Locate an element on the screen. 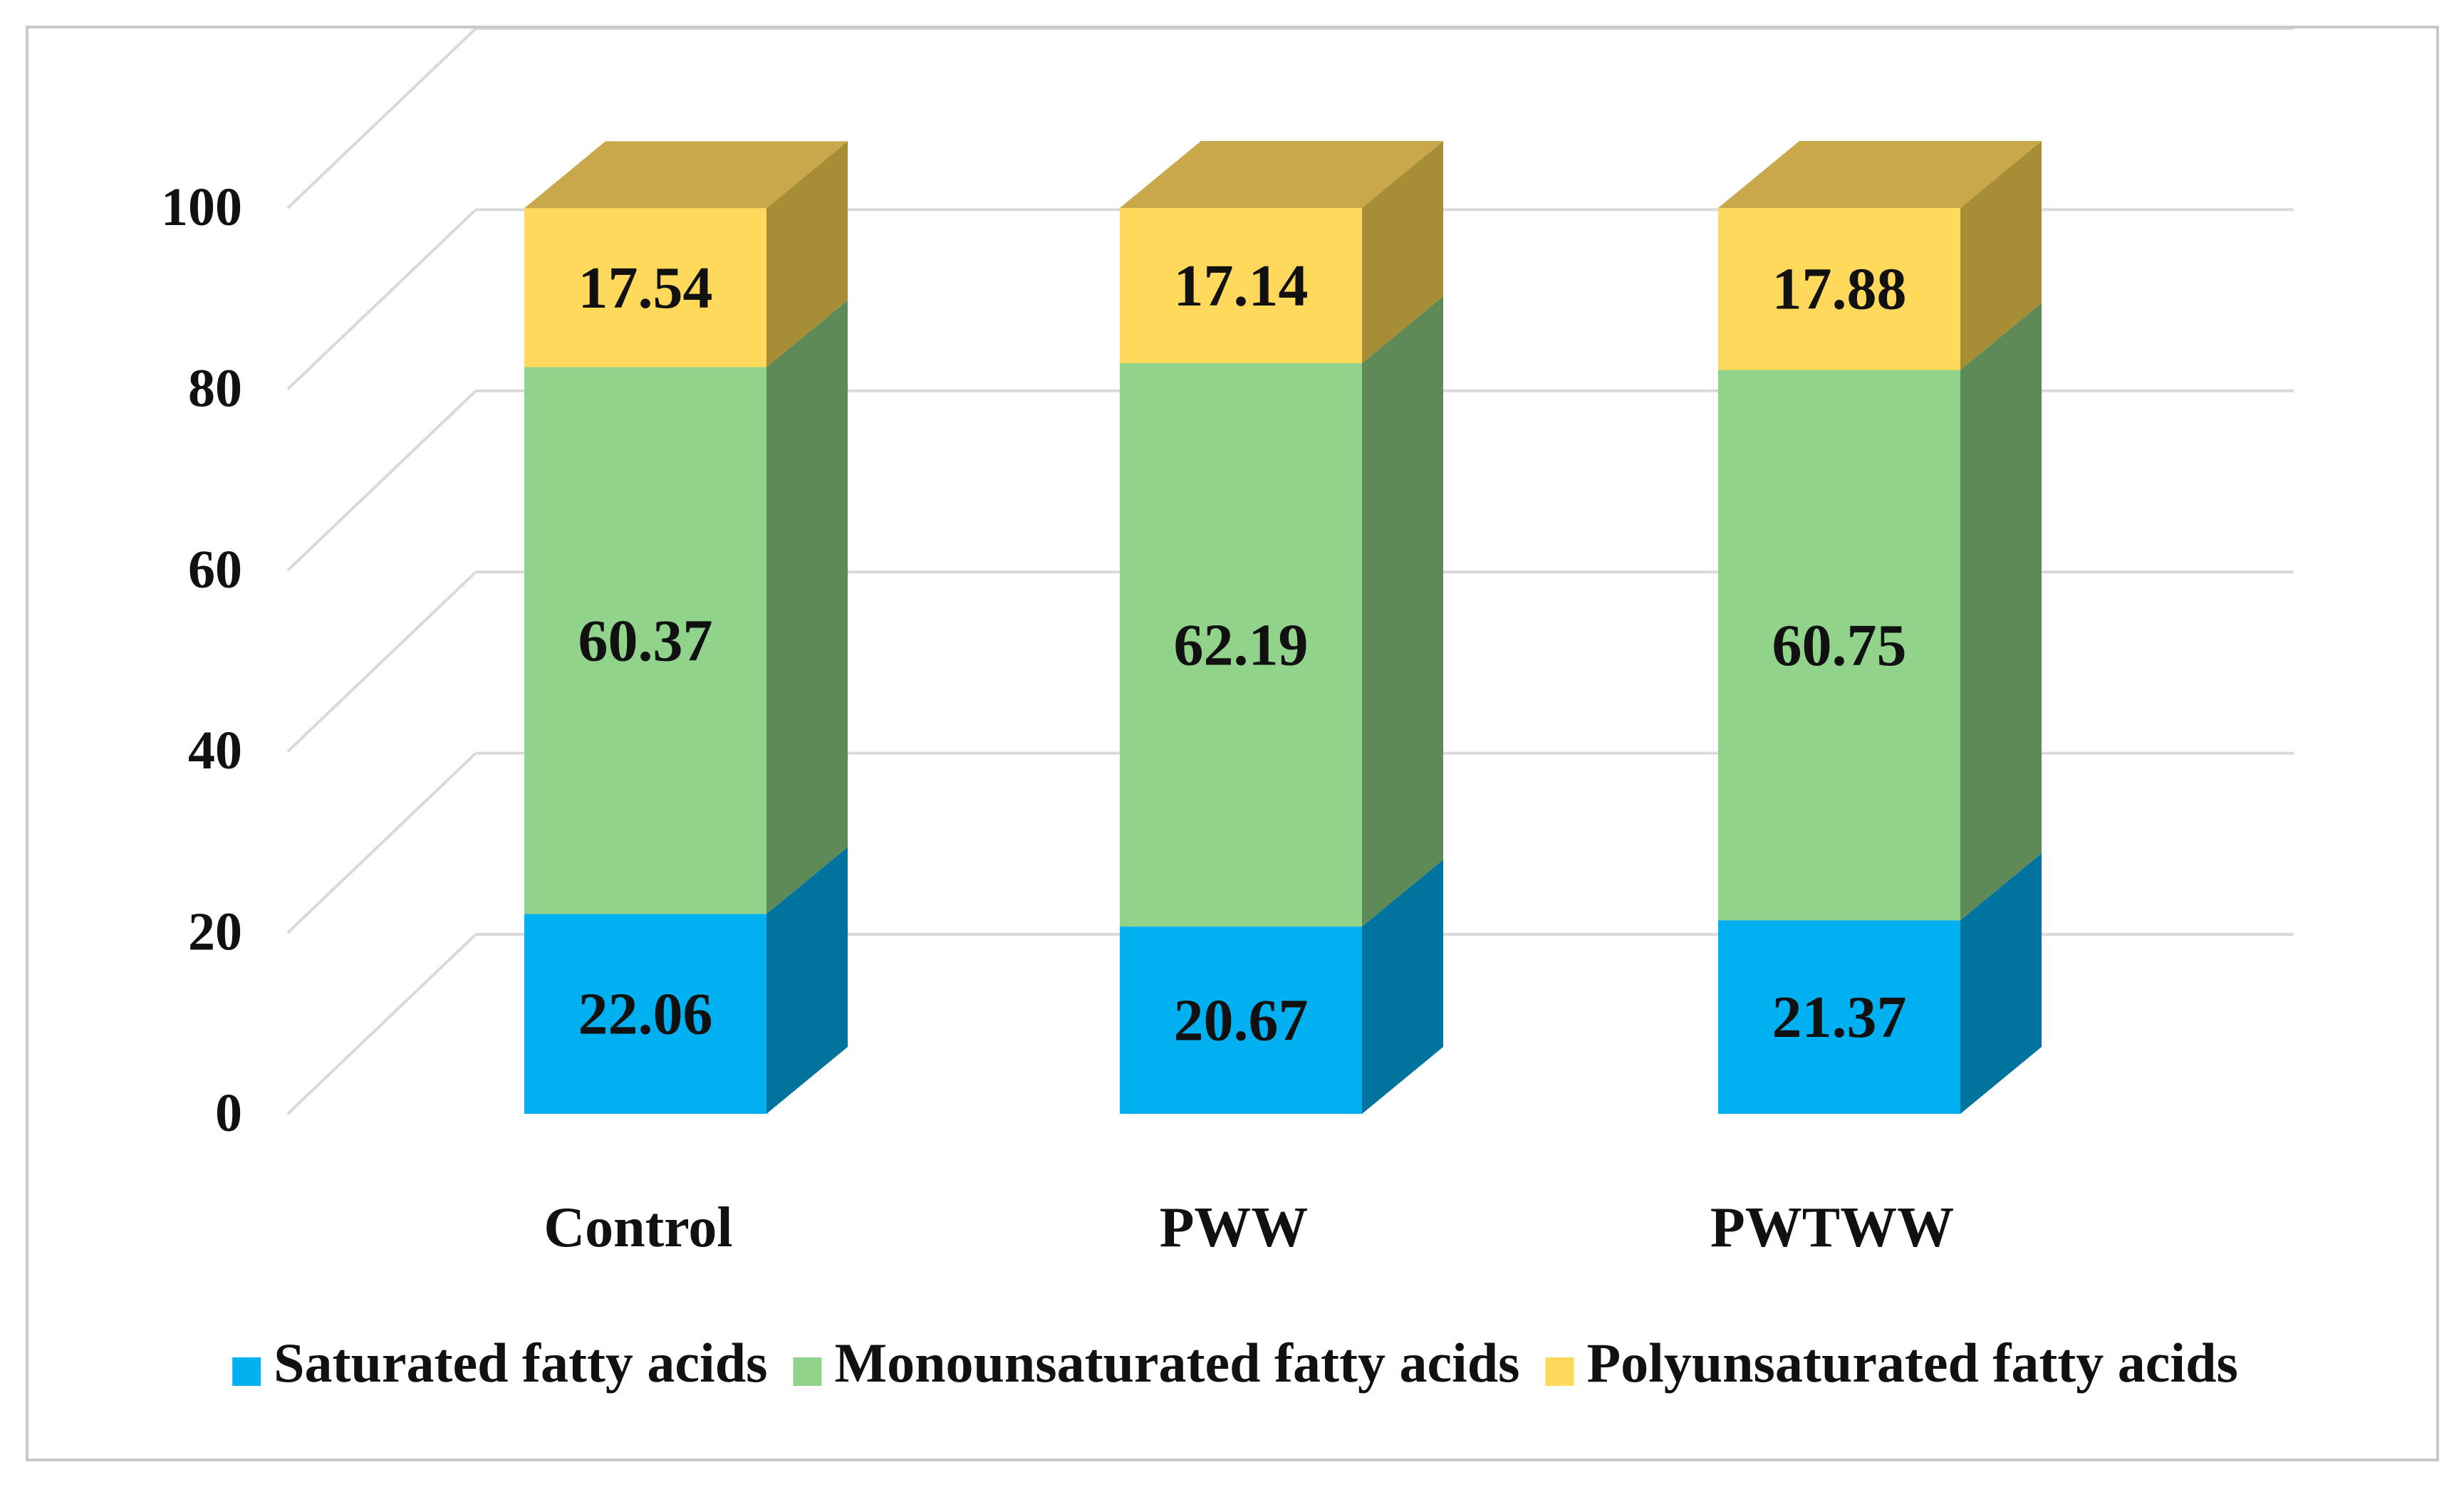 This screenshot has height=1487, width=2464. legend-item: Monounsaturated fatty acids is located at coordinates (1156, 1363).